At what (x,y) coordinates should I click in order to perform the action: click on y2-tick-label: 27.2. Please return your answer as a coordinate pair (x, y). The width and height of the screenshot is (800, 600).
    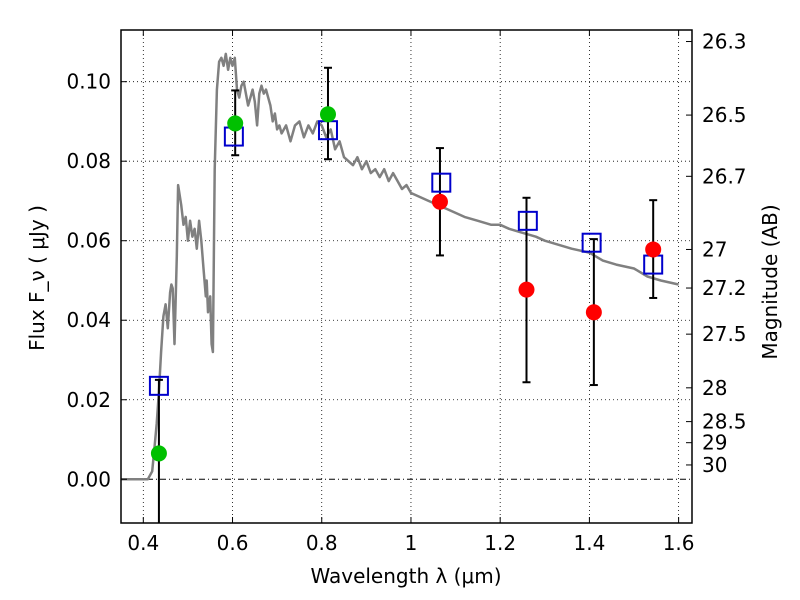
    Looking at the image, I should click on (724, 288).